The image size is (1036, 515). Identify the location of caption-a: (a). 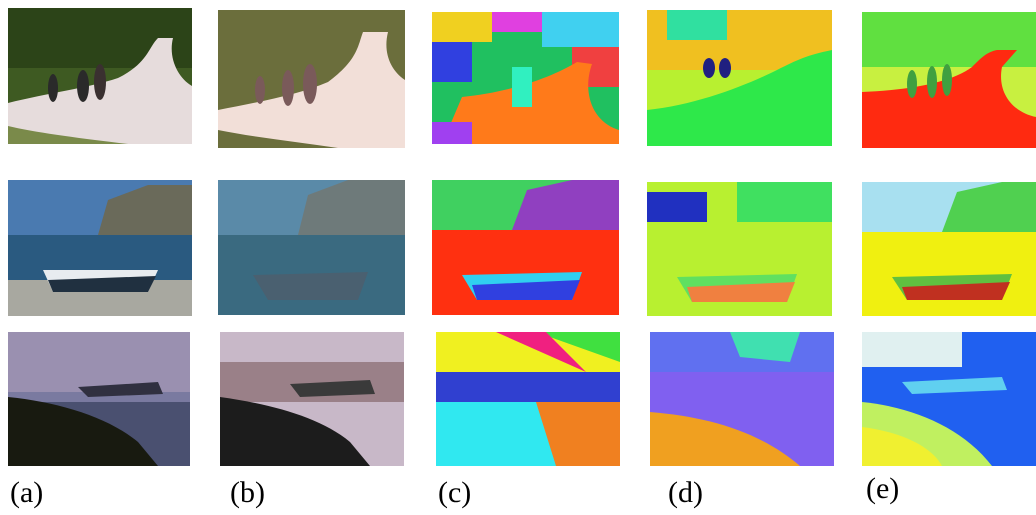
(27, 492).